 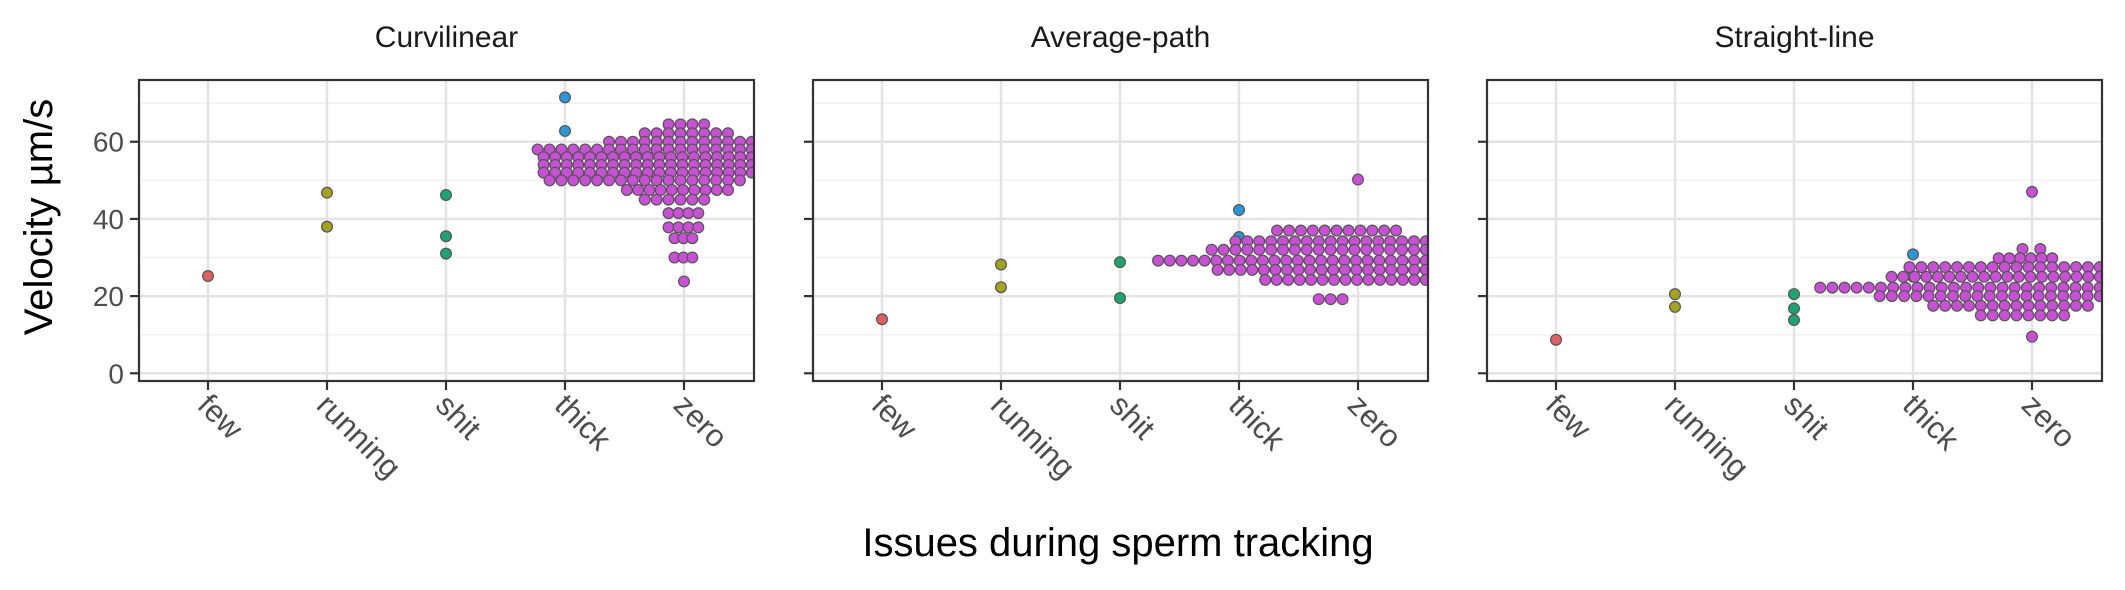 I want to click on data-point-few, so click(x=208, y=276).